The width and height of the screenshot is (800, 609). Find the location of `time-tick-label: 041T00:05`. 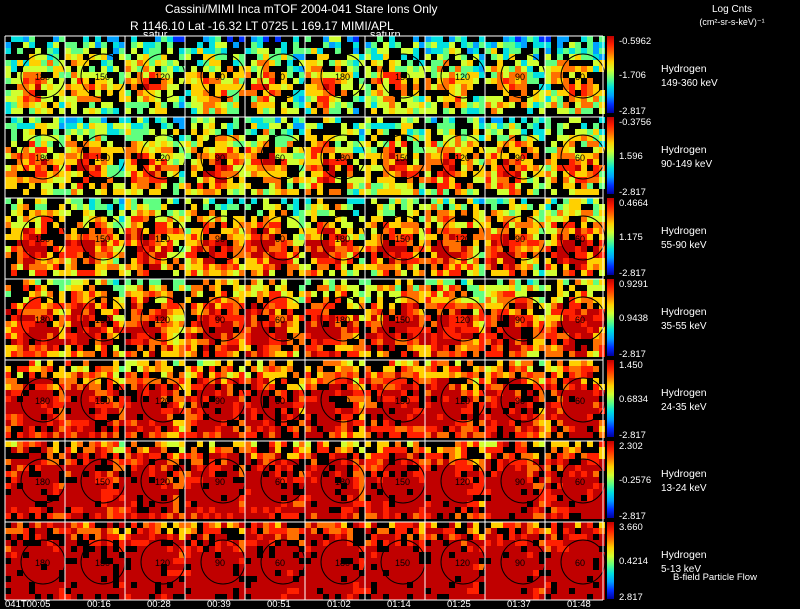

time-tick-label: 041T00:05 is located at coordinates (27, 604).